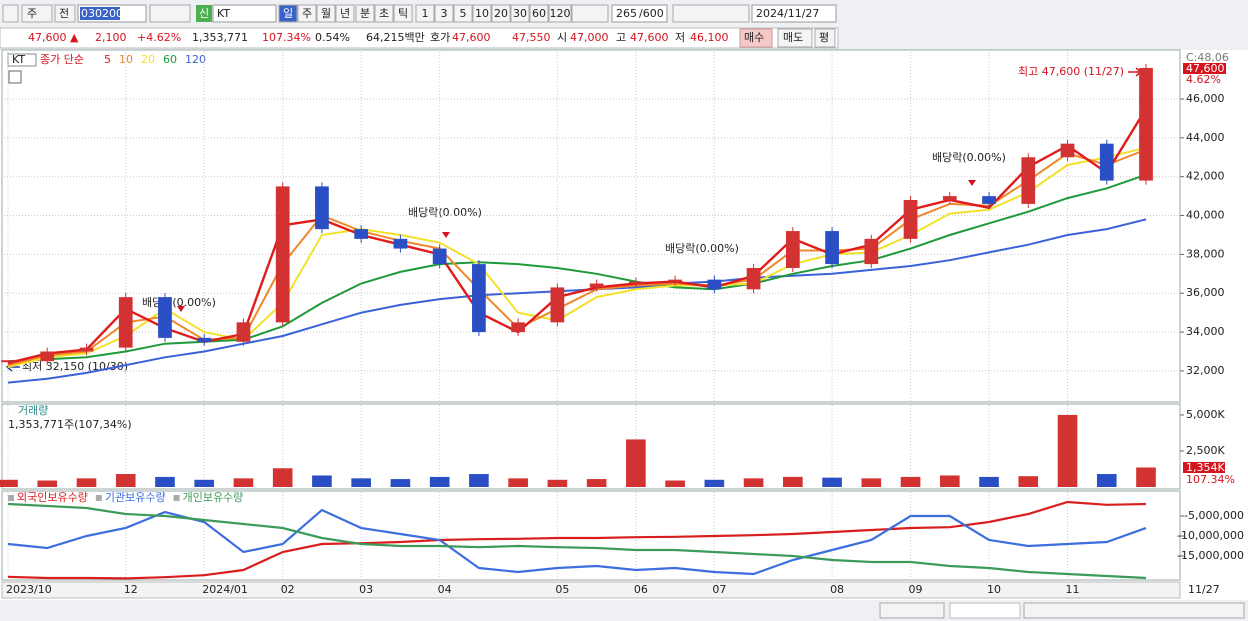 Image resolution: width=1248 pixels, height=621 pixels. Describe the element at coordinates (912, 610) in the screenshot. I see `nav-buttons` at that location.